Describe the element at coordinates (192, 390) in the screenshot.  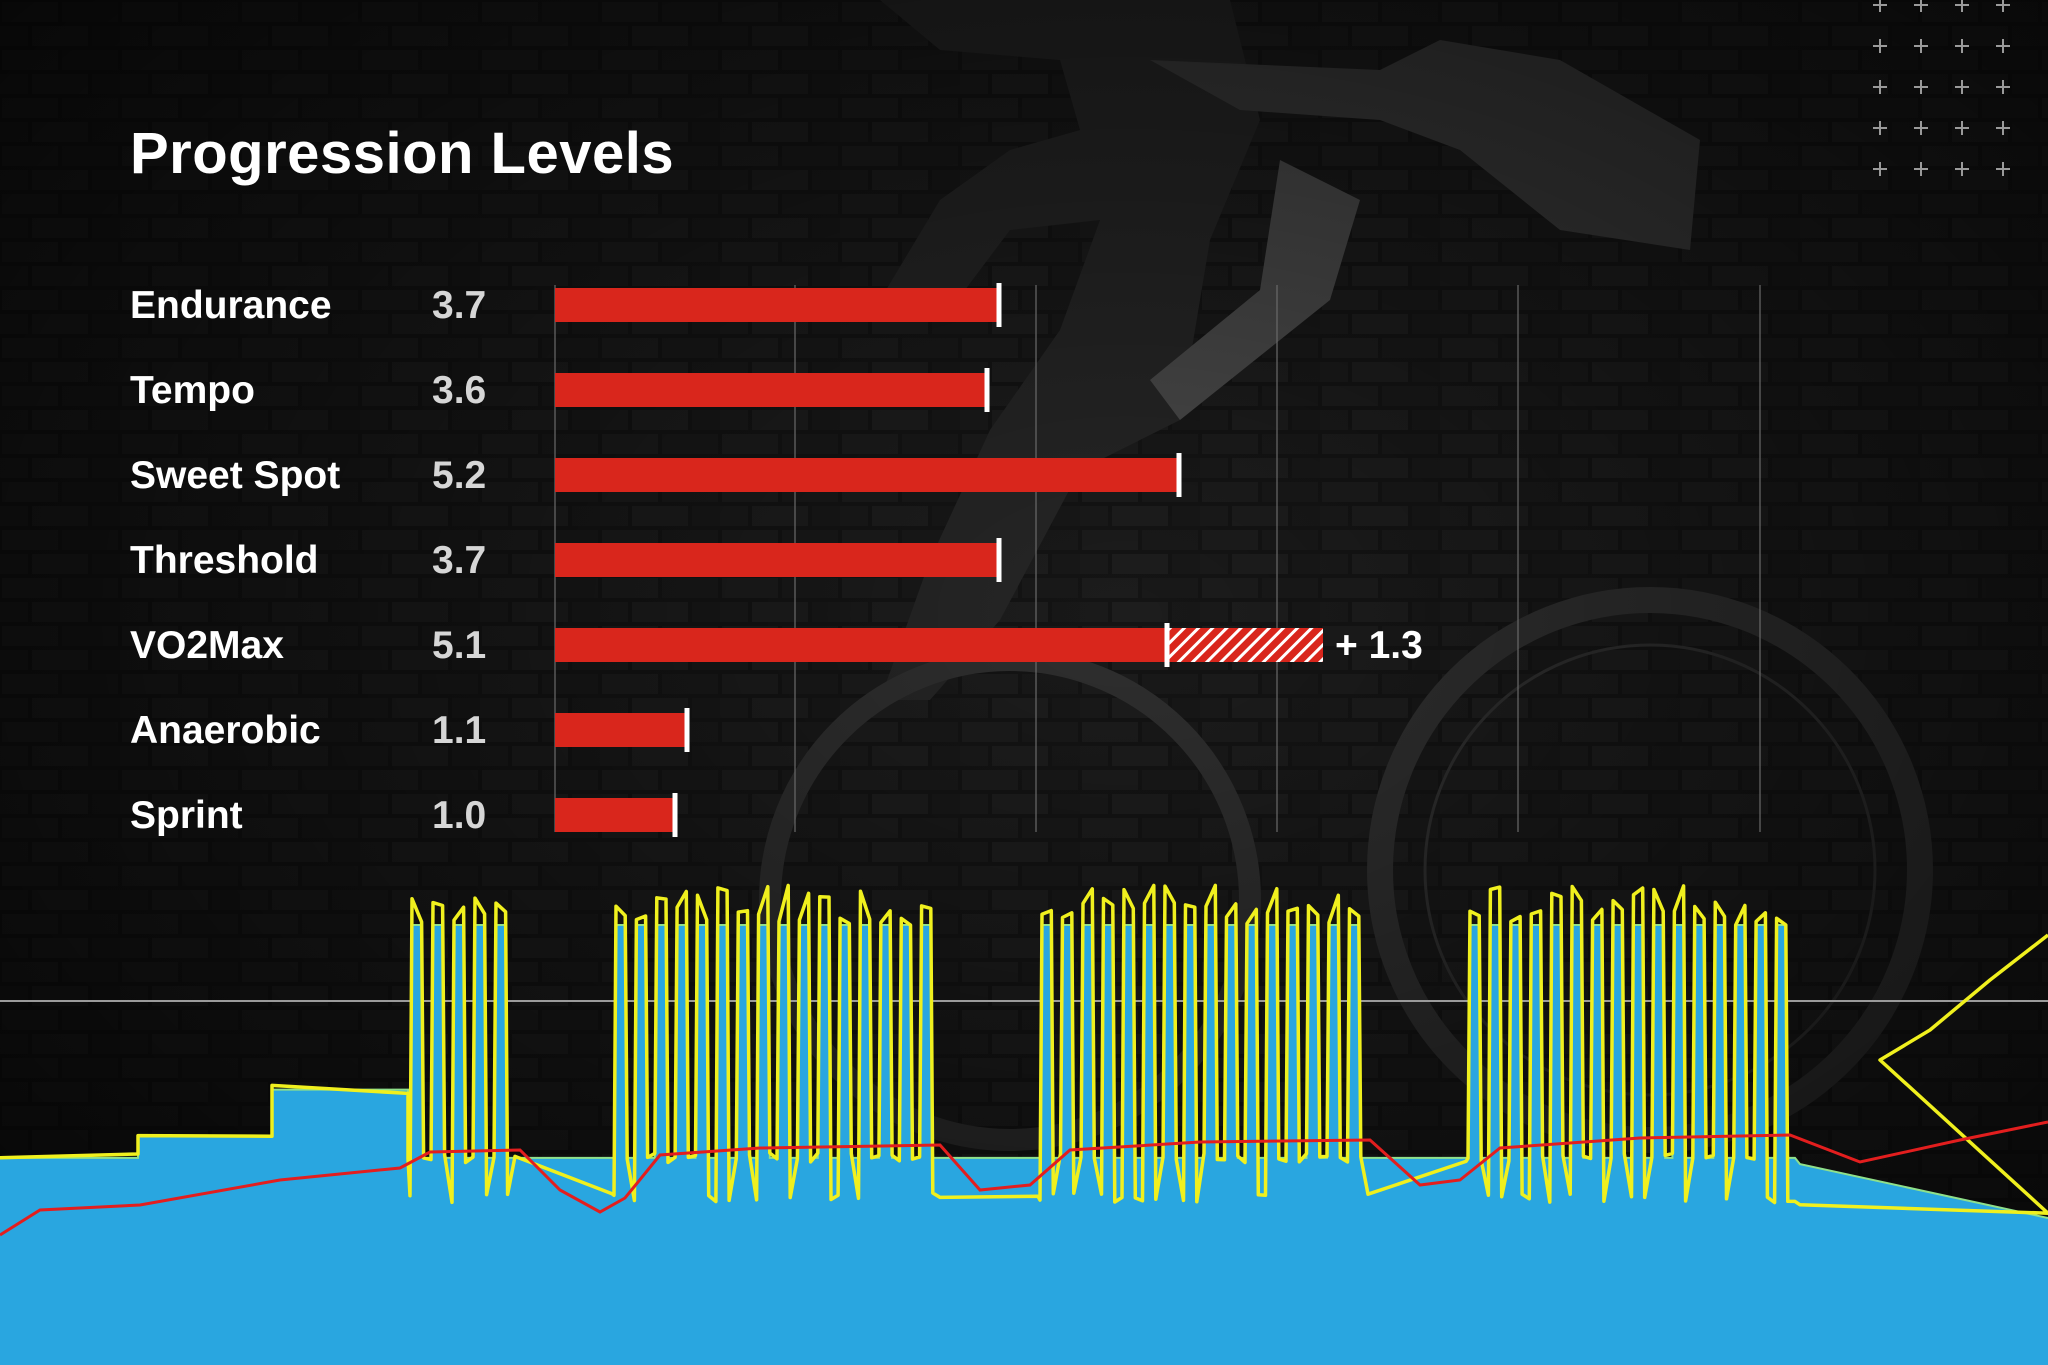
I see `category-label: Tempo` at that location.